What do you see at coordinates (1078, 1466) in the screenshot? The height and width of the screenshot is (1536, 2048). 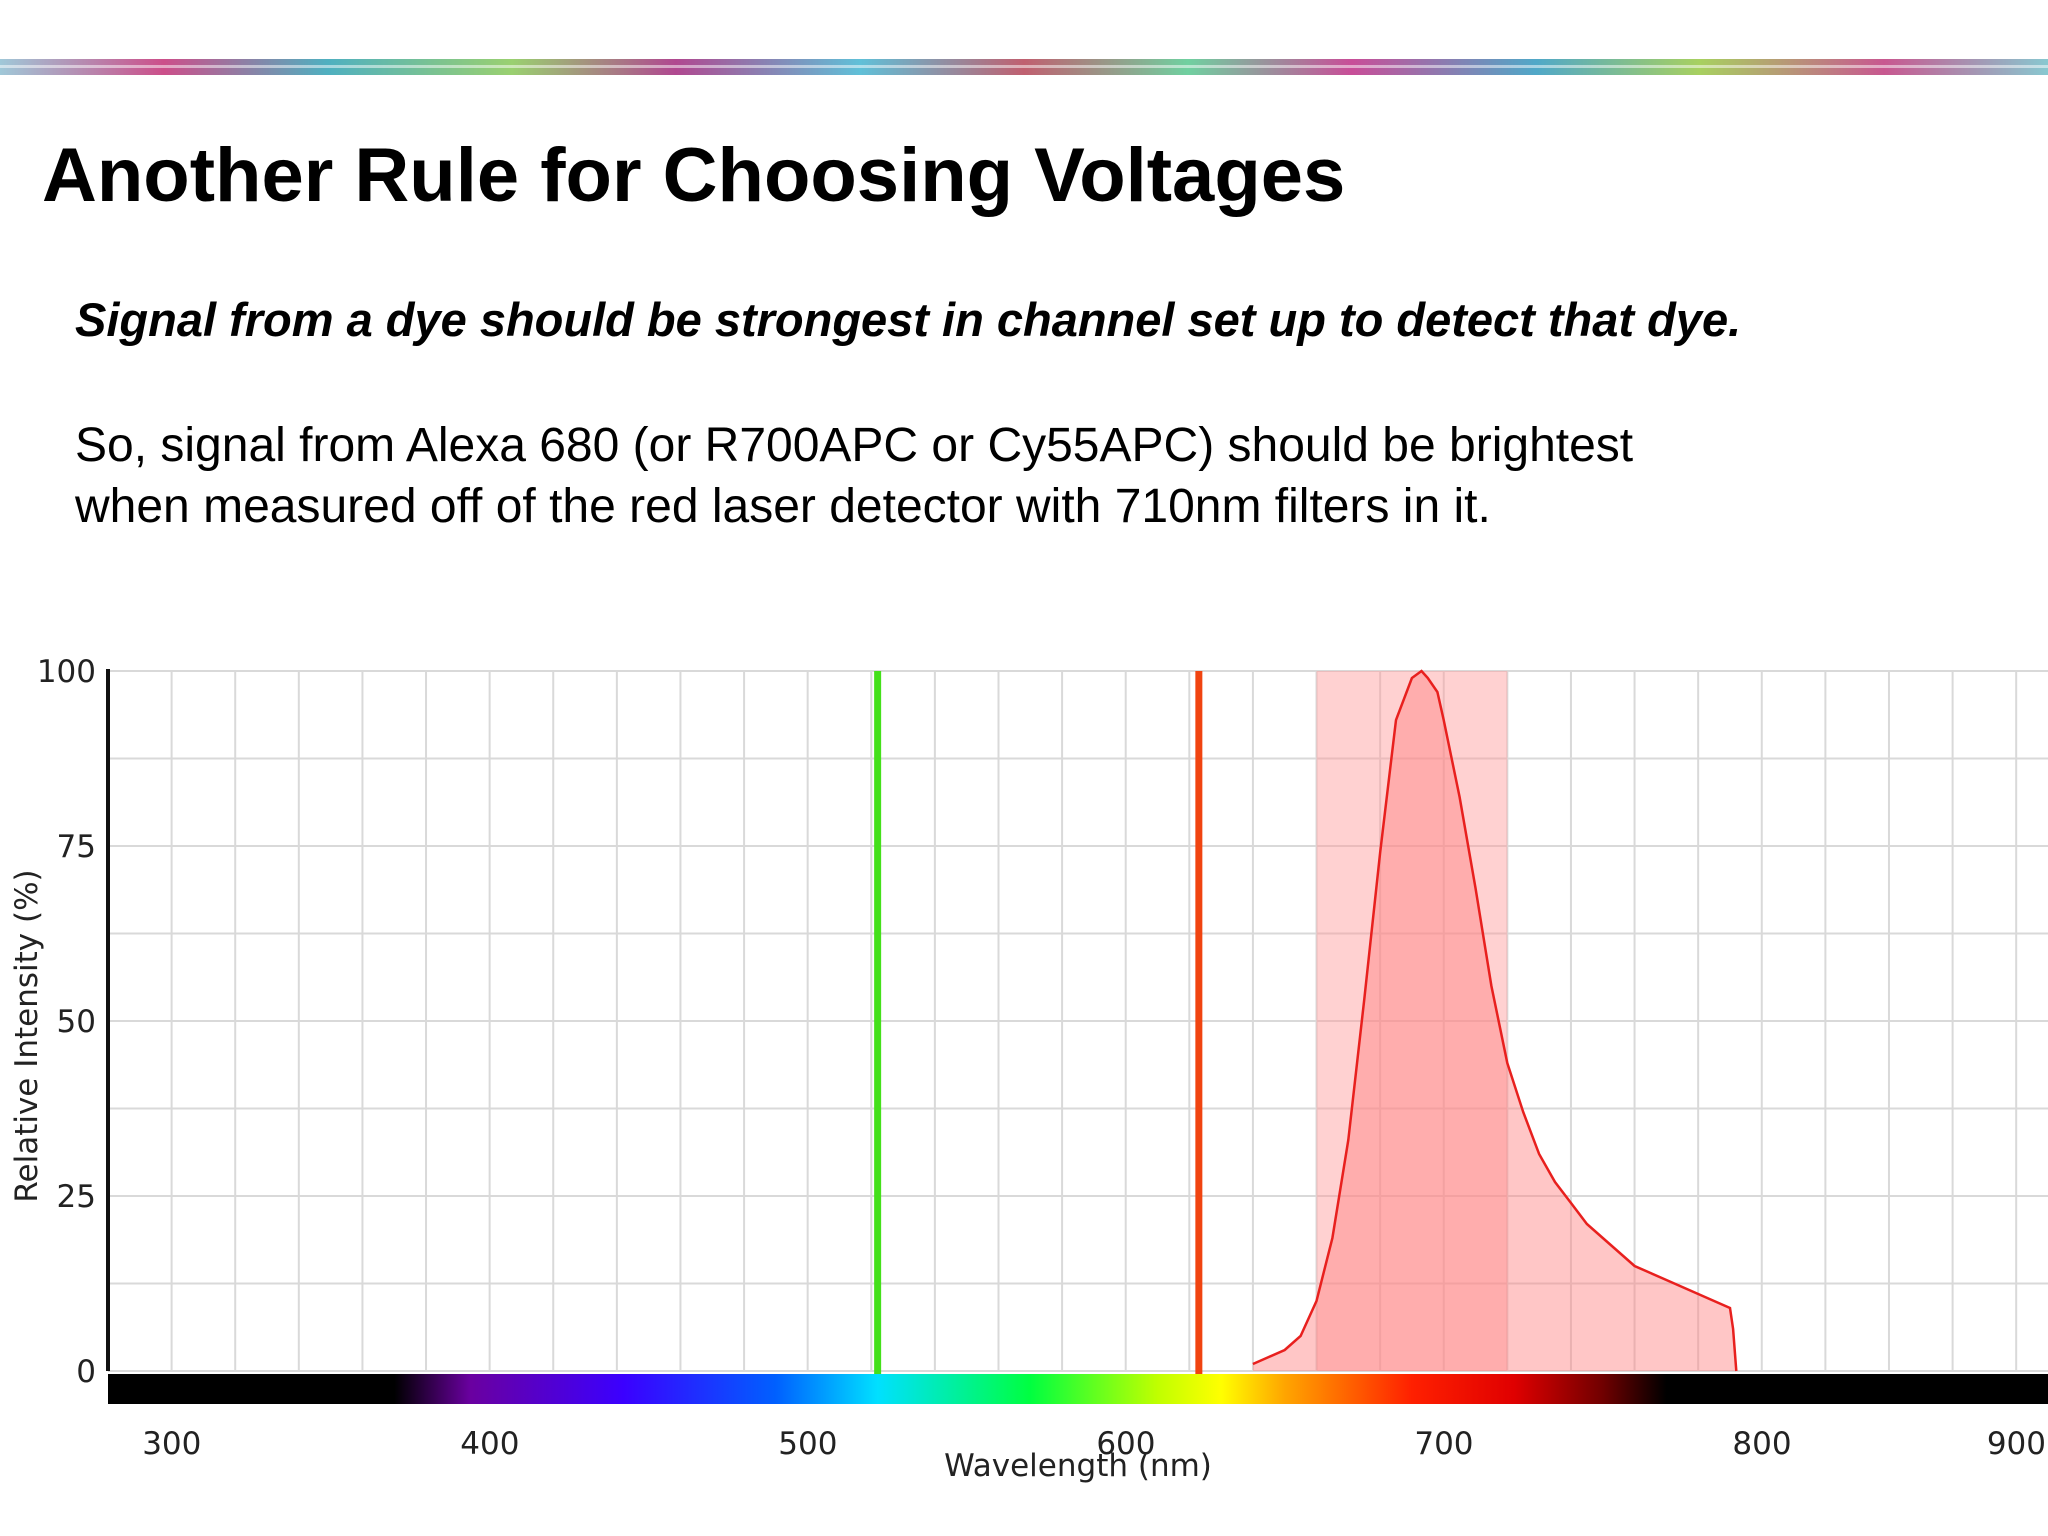 I see `x-axis-label: Wavelength (nm)` at bounding box center [1078, 1466].